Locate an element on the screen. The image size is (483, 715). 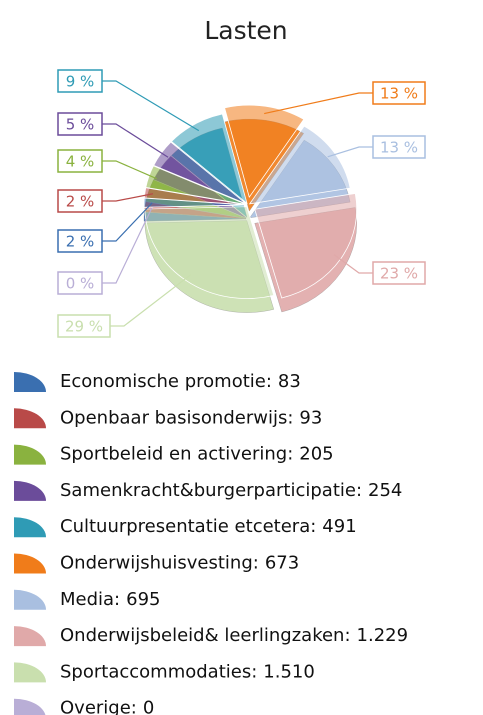
legend-label: Openbaar basisonderwijs: 93 is located at coordinates (191, 417).